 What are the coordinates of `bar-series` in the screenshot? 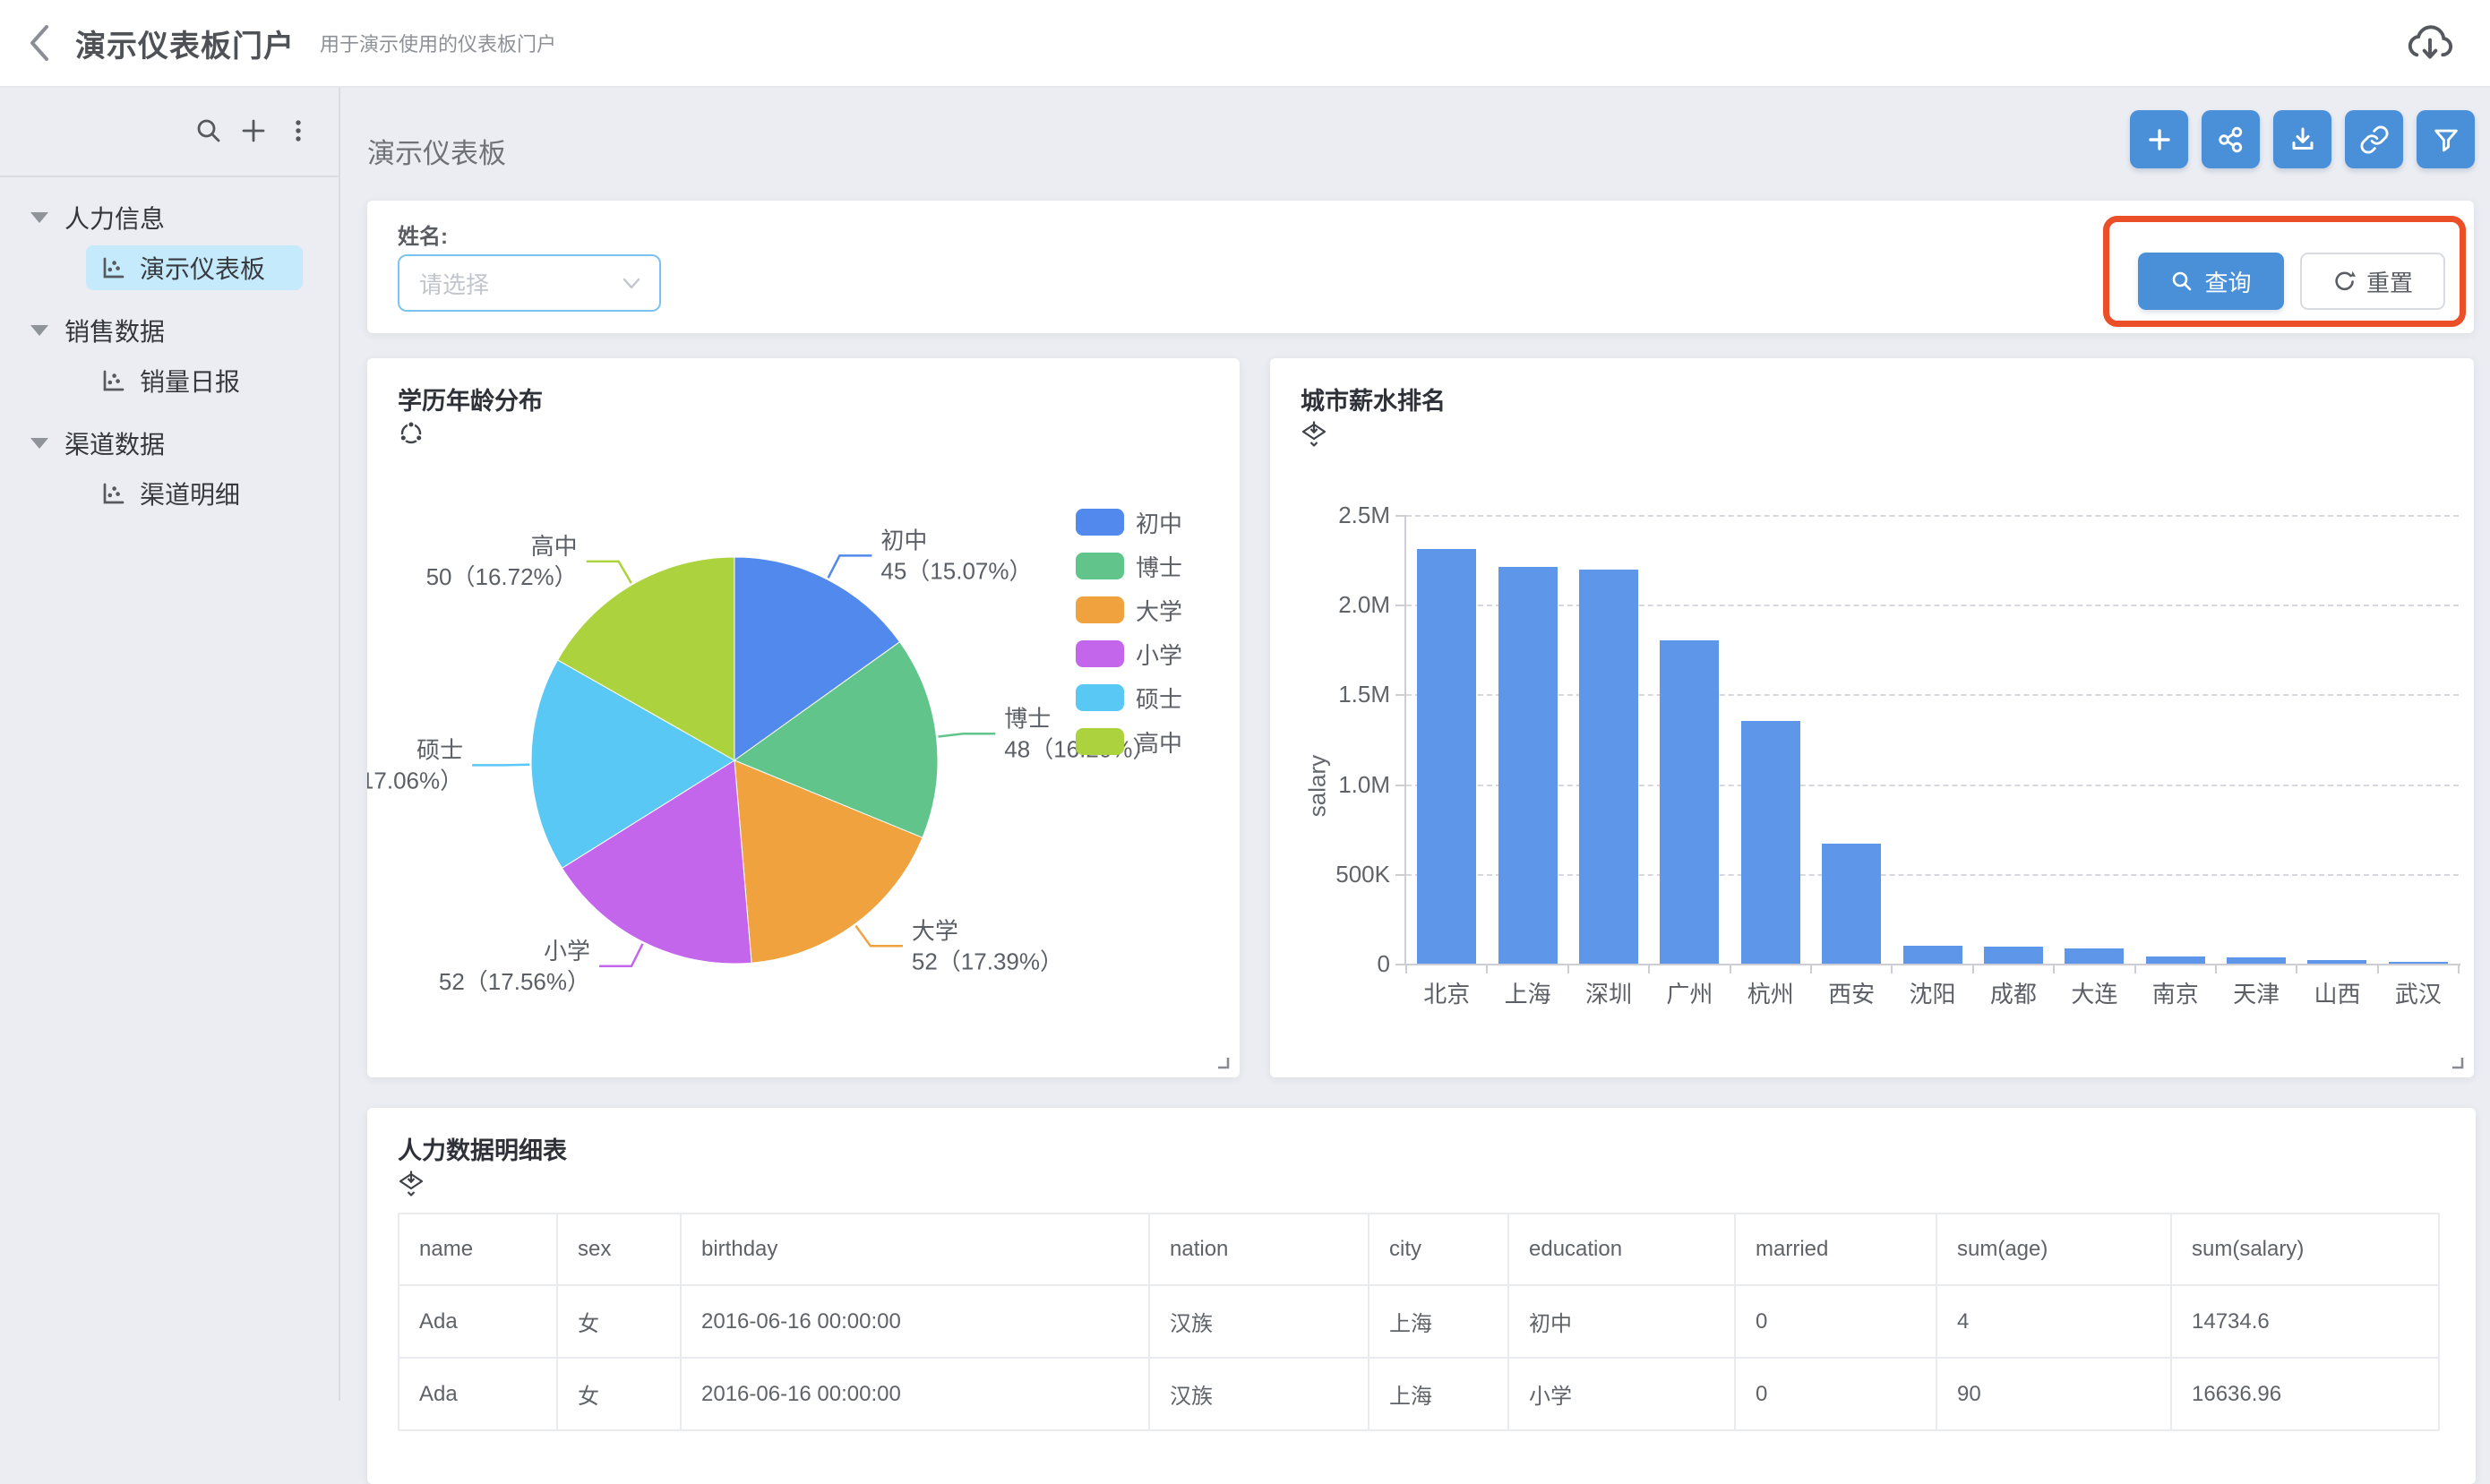 It's located at (1932, 739).